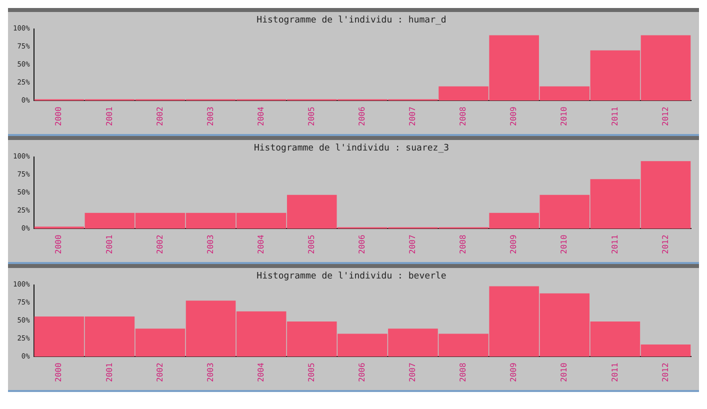 This screenshot has width=707, height=409. Describe the element at coordinates (351, 21) in the screenshot. I see `chart-title: Histogramme de l'individu : humar_d` at that location.